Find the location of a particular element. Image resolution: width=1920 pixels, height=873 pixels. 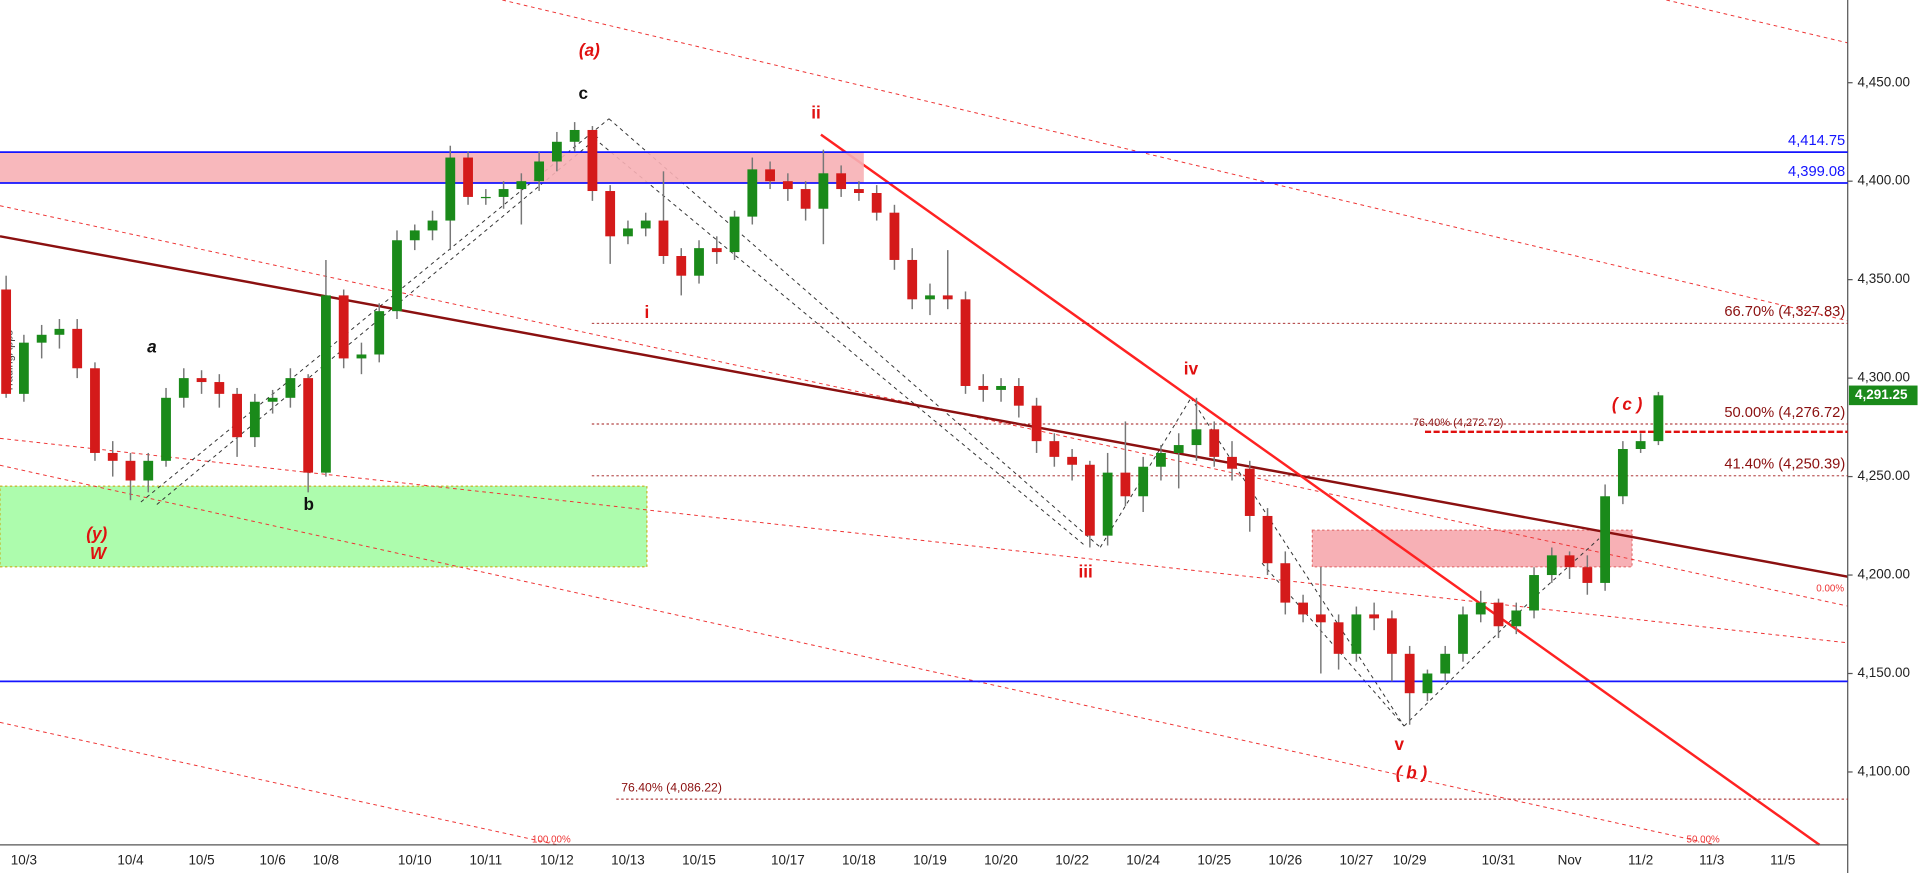

fib-label: 66.70% (4,327.83) is located at coordinates (1784, 312).